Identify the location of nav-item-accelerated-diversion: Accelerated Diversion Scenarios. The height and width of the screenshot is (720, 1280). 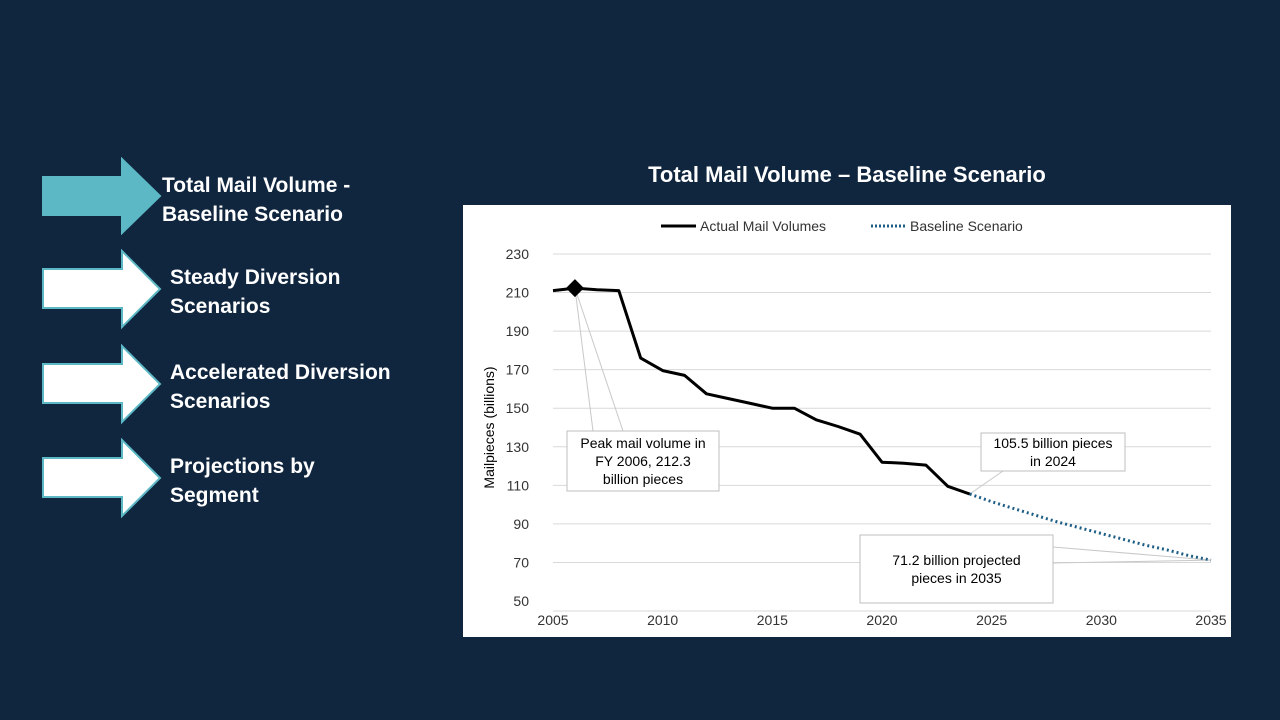
(250, 384).